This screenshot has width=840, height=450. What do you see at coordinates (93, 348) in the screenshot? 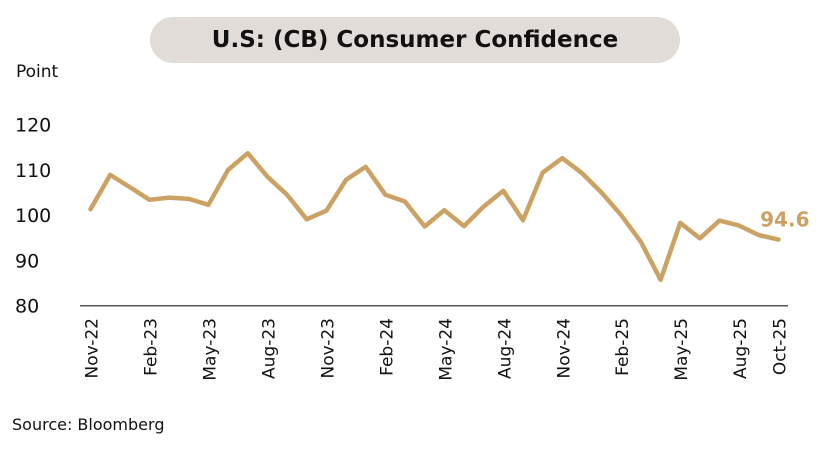
I see `x-tick-label: Nov-22` at bounding box center [93, 348].